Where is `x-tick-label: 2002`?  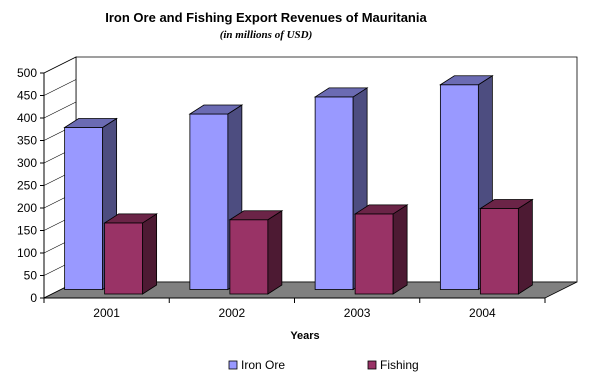
x-tick-label: 2002 is located at coordinates (232, 313).